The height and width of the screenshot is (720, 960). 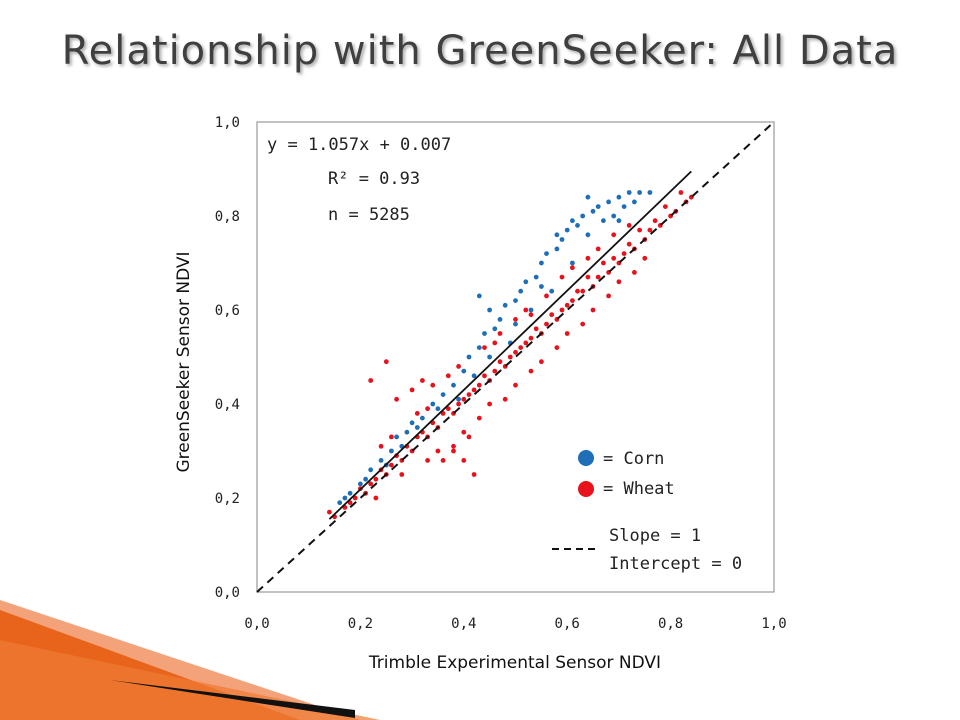 I want to click on x-tick-label: 0,4, so click(x=463, y=624).